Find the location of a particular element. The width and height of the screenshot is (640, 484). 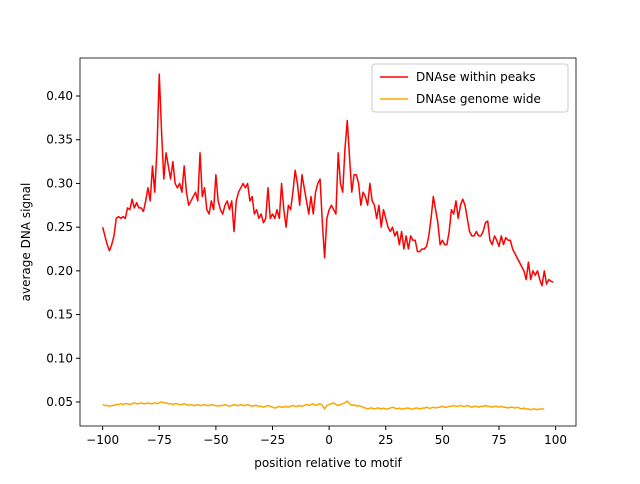

x-tick-label: −75 is located at coordinates (159, 440).